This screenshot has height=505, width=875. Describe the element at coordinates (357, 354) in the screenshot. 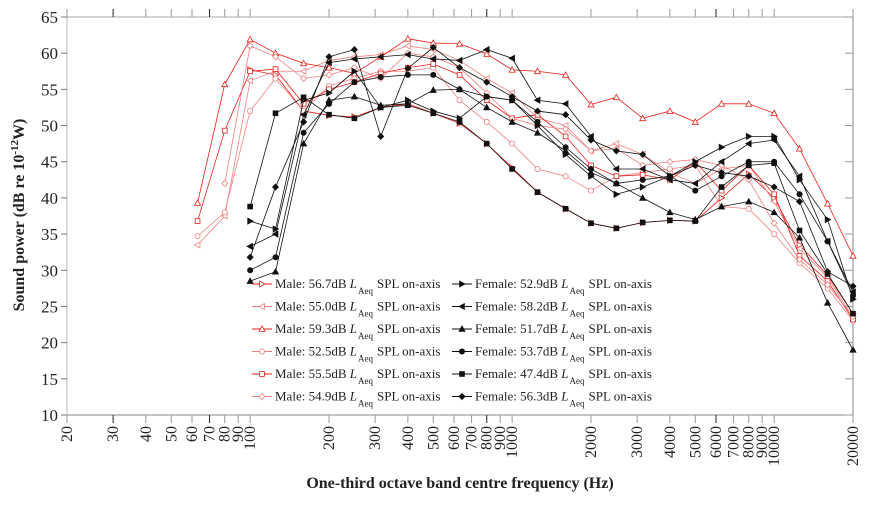

I see `legend-label: Male: 52.5dB LAeq SPL on-axis` at that location.